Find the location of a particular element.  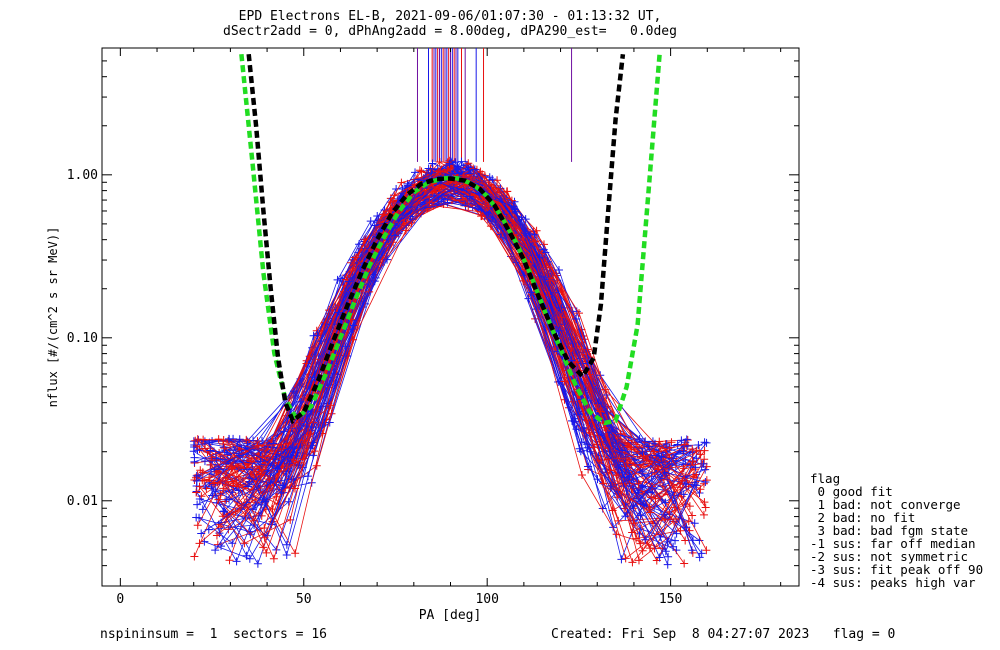

legend-item: -1 sus: far off median is located at coordinates (893, 543).